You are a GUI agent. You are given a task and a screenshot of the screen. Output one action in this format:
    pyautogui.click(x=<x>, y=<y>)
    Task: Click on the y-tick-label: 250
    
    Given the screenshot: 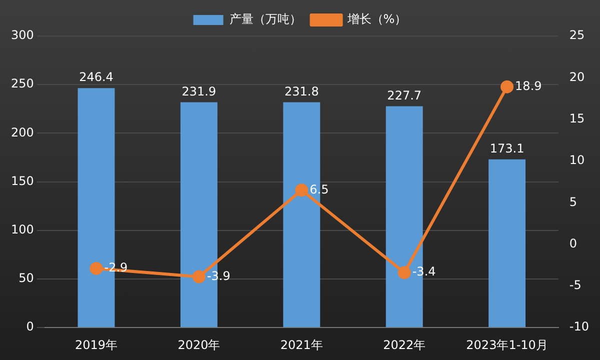 What is the action you would take?
    pyautogui.click(x=22, y=83)
    